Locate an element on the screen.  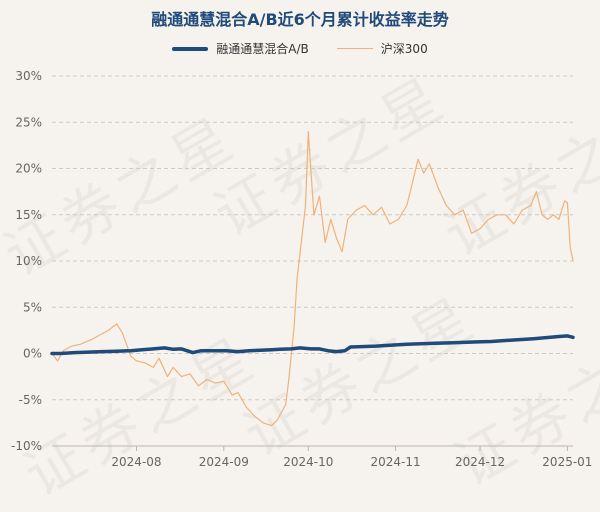
y-tick-label: -10% is located at coordinates (26, 446).